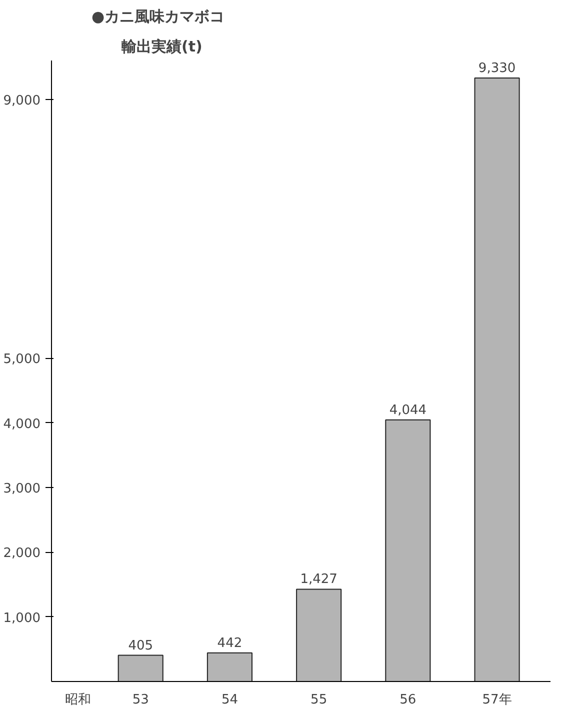 The height and width of the screenshot is (718, 562). What do you see at coordinates (21, 488) in the screenshot?
I see `y-tick-label: 3,000` at bounding box center [21, 488].